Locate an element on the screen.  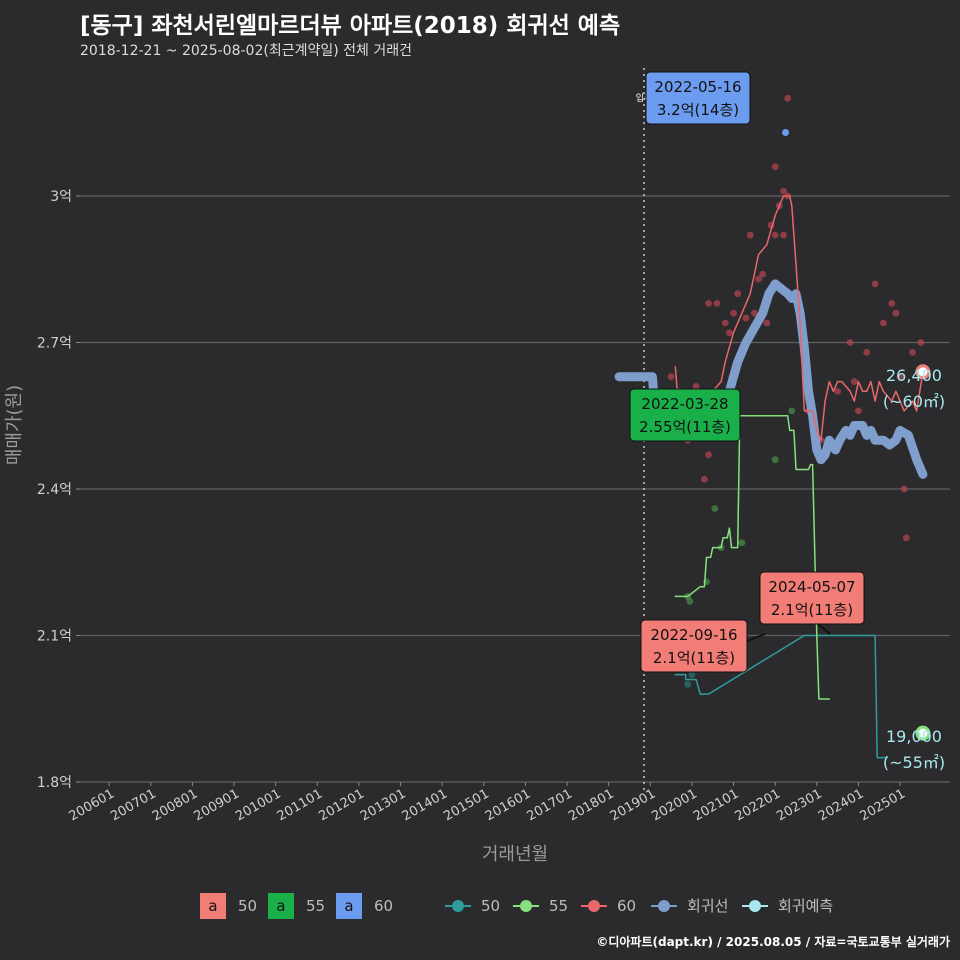
x-tick-label: 201701 is located at coordinates (550, 805).